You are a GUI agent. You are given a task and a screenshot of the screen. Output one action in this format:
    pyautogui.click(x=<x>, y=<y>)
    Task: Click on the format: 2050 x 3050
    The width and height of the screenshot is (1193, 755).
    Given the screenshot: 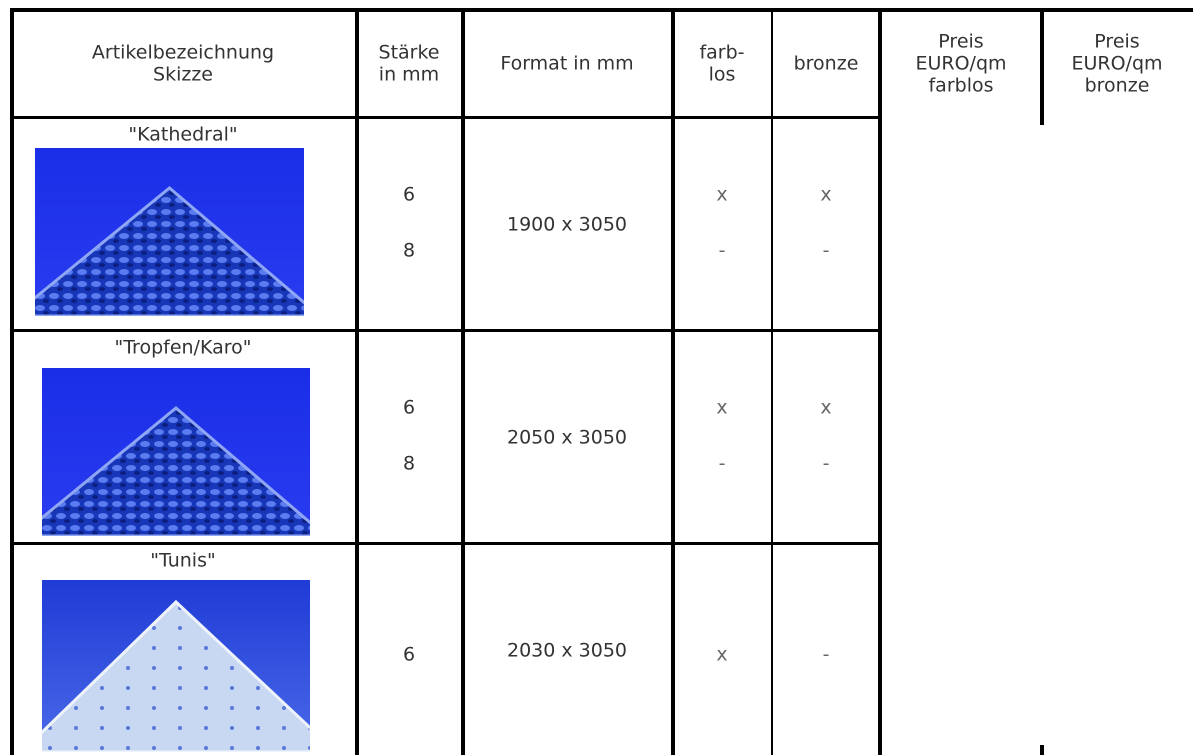 What is the action you would take?
    pyautogui.click(x=567, y=437)
    